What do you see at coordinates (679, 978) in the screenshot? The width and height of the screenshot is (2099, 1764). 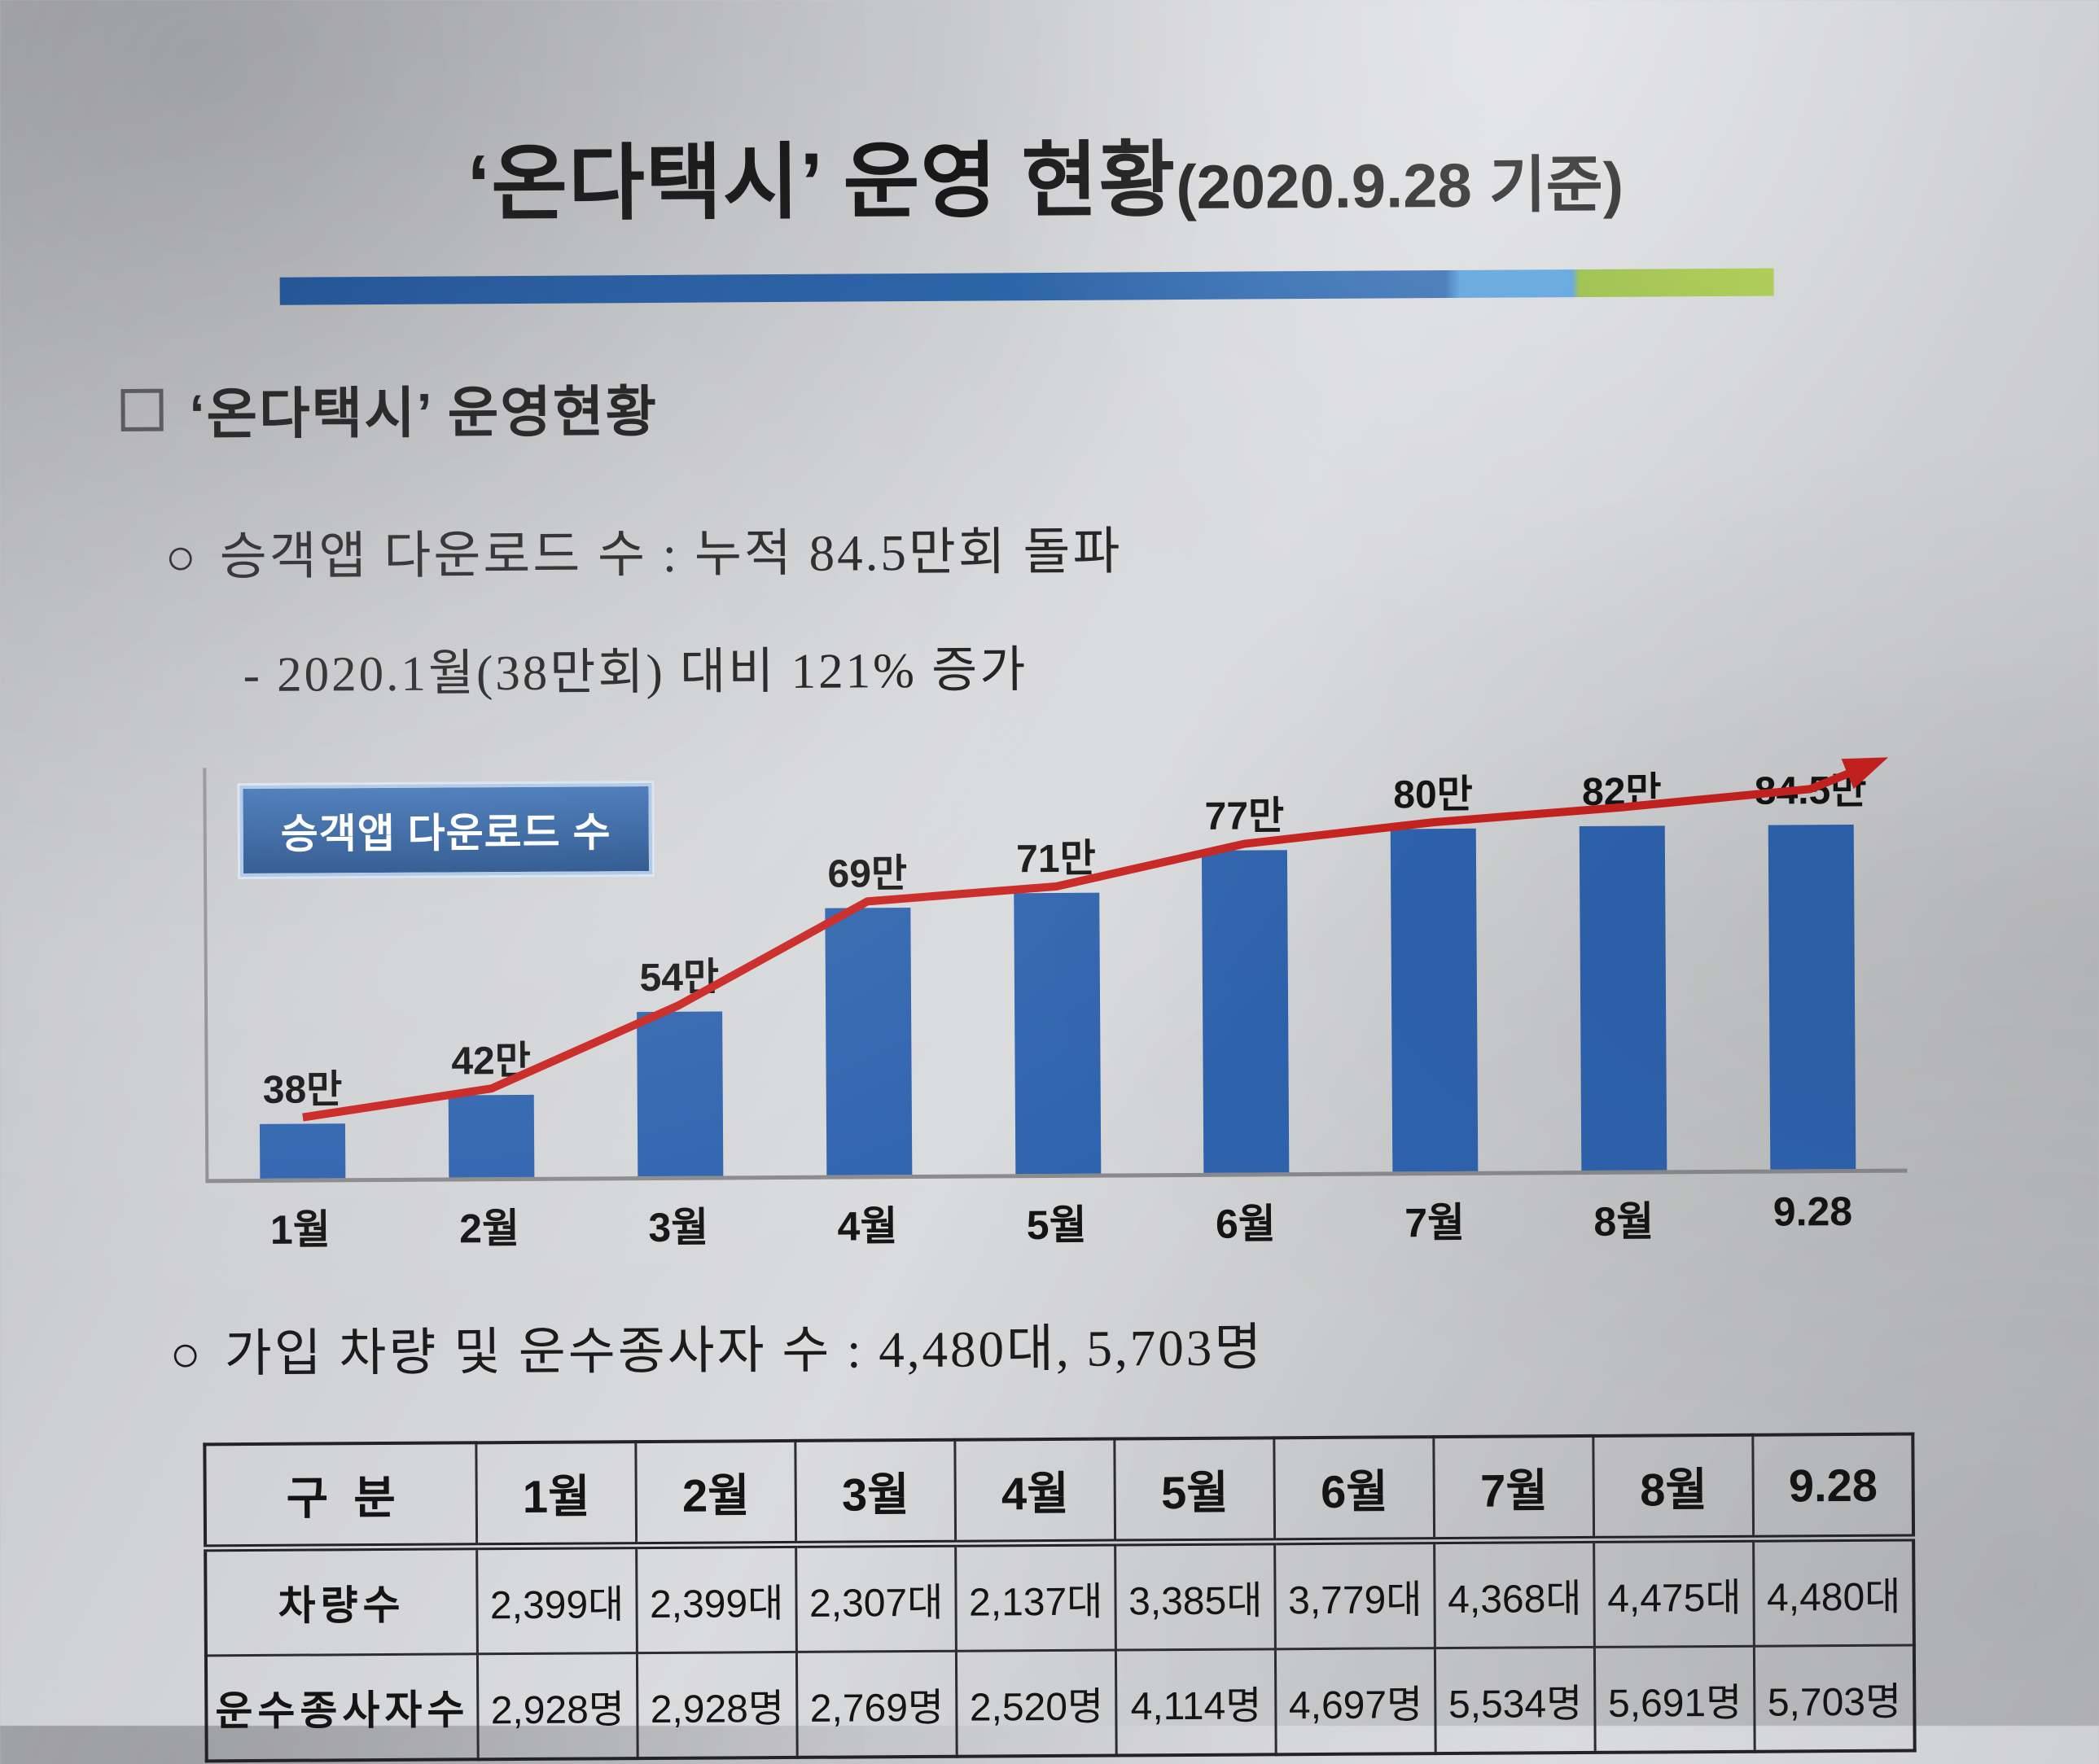 I see `bar-value-label: 54만` at bounding box center [679, 978].